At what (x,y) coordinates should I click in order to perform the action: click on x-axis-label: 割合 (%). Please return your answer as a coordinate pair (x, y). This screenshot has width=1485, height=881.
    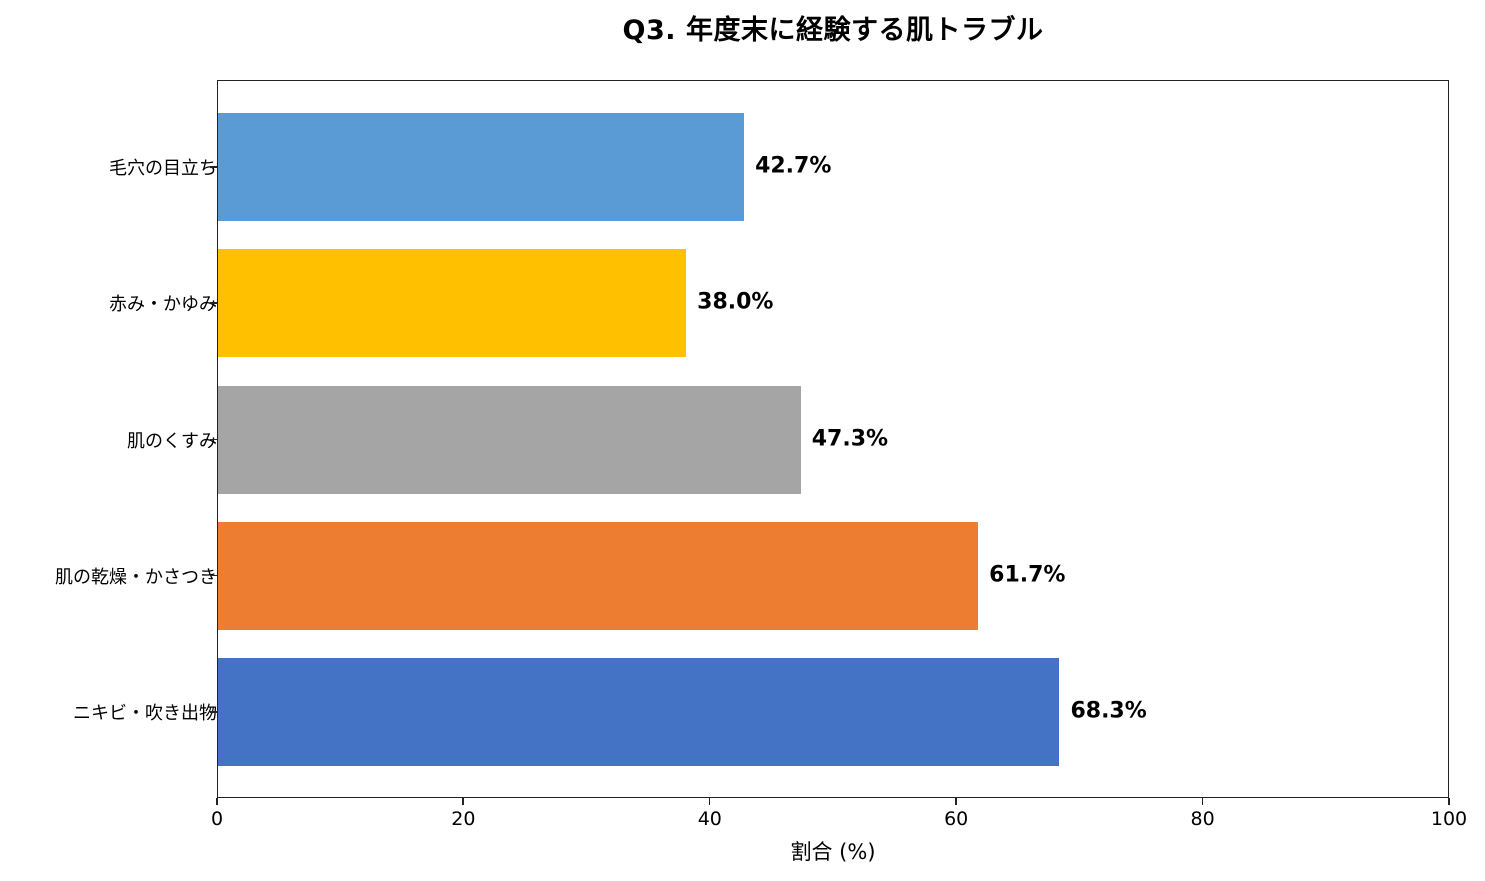
    Looking at the image, I should click on (833, 852).